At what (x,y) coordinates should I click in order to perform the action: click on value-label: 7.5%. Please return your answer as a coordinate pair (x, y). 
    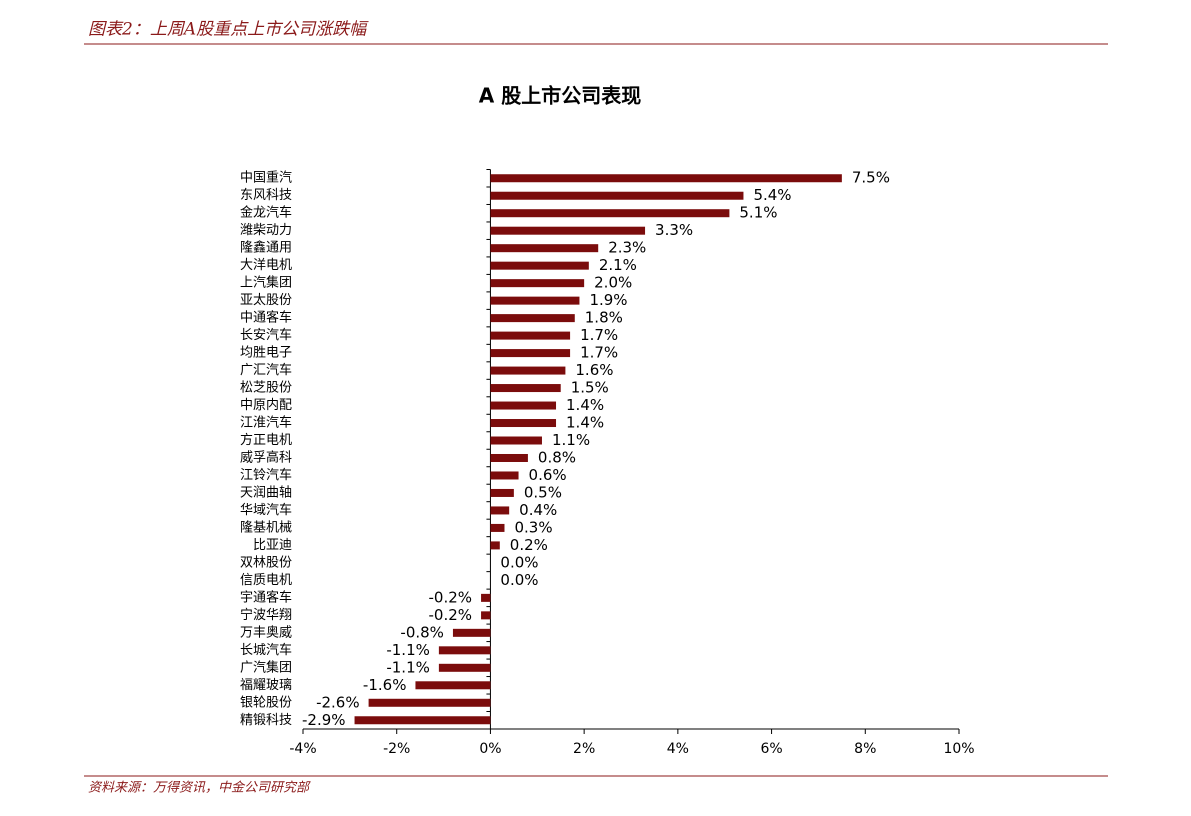
    Looking at the image, I should click on (871, 178).